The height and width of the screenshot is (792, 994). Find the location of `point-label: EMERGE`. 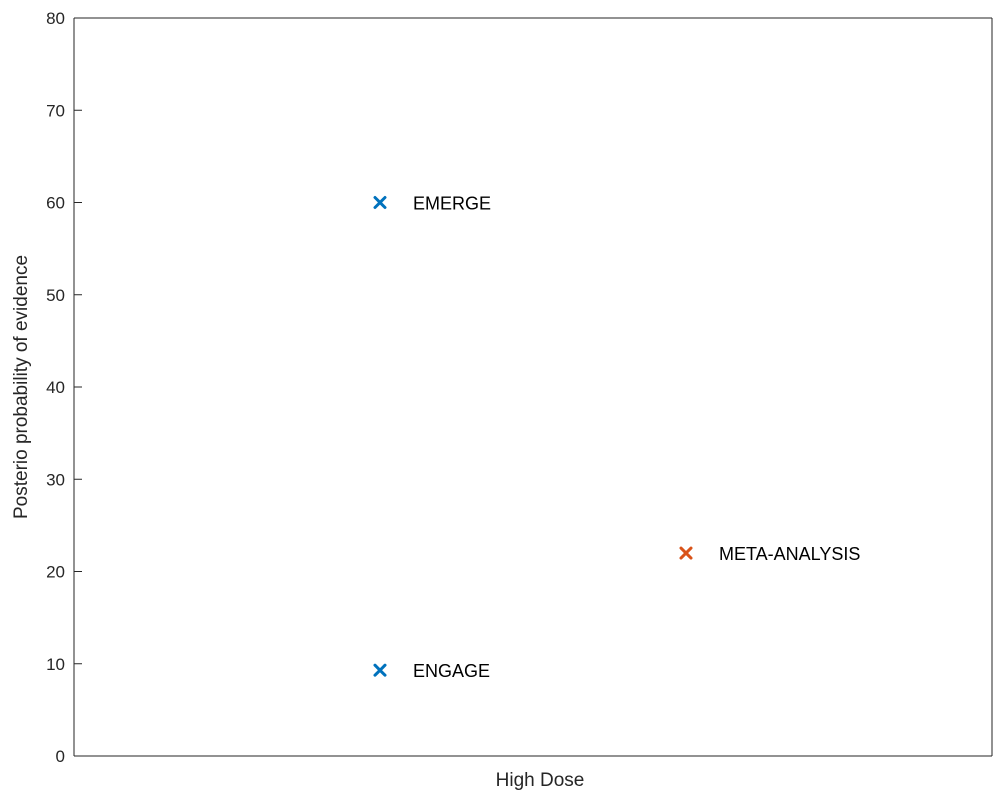

point-label: EMERGE is located at coordinates (452, 204).